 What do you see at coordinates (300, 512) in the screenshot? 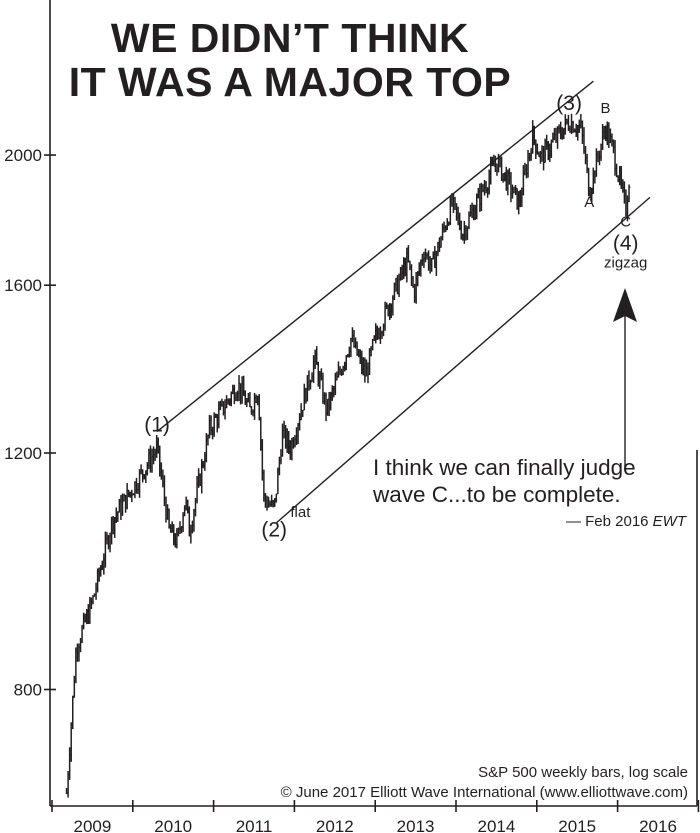
I see `wave-label: flat` at bounding box center [300, 512].